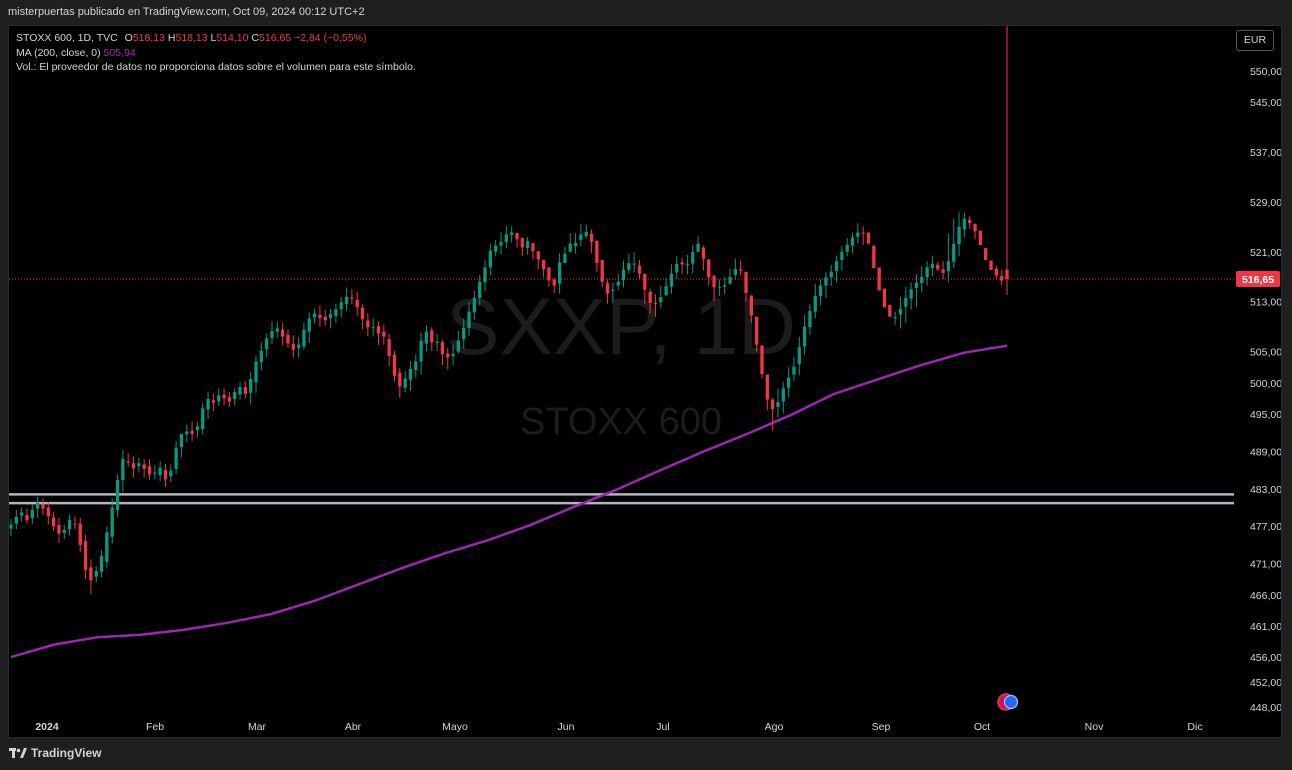 Image resolution: width=1292 pixels, height=770 pixels. Describe the element at coordinates (881, 727) in the screenshot. I see `x-tick-label: Sep` at that location.